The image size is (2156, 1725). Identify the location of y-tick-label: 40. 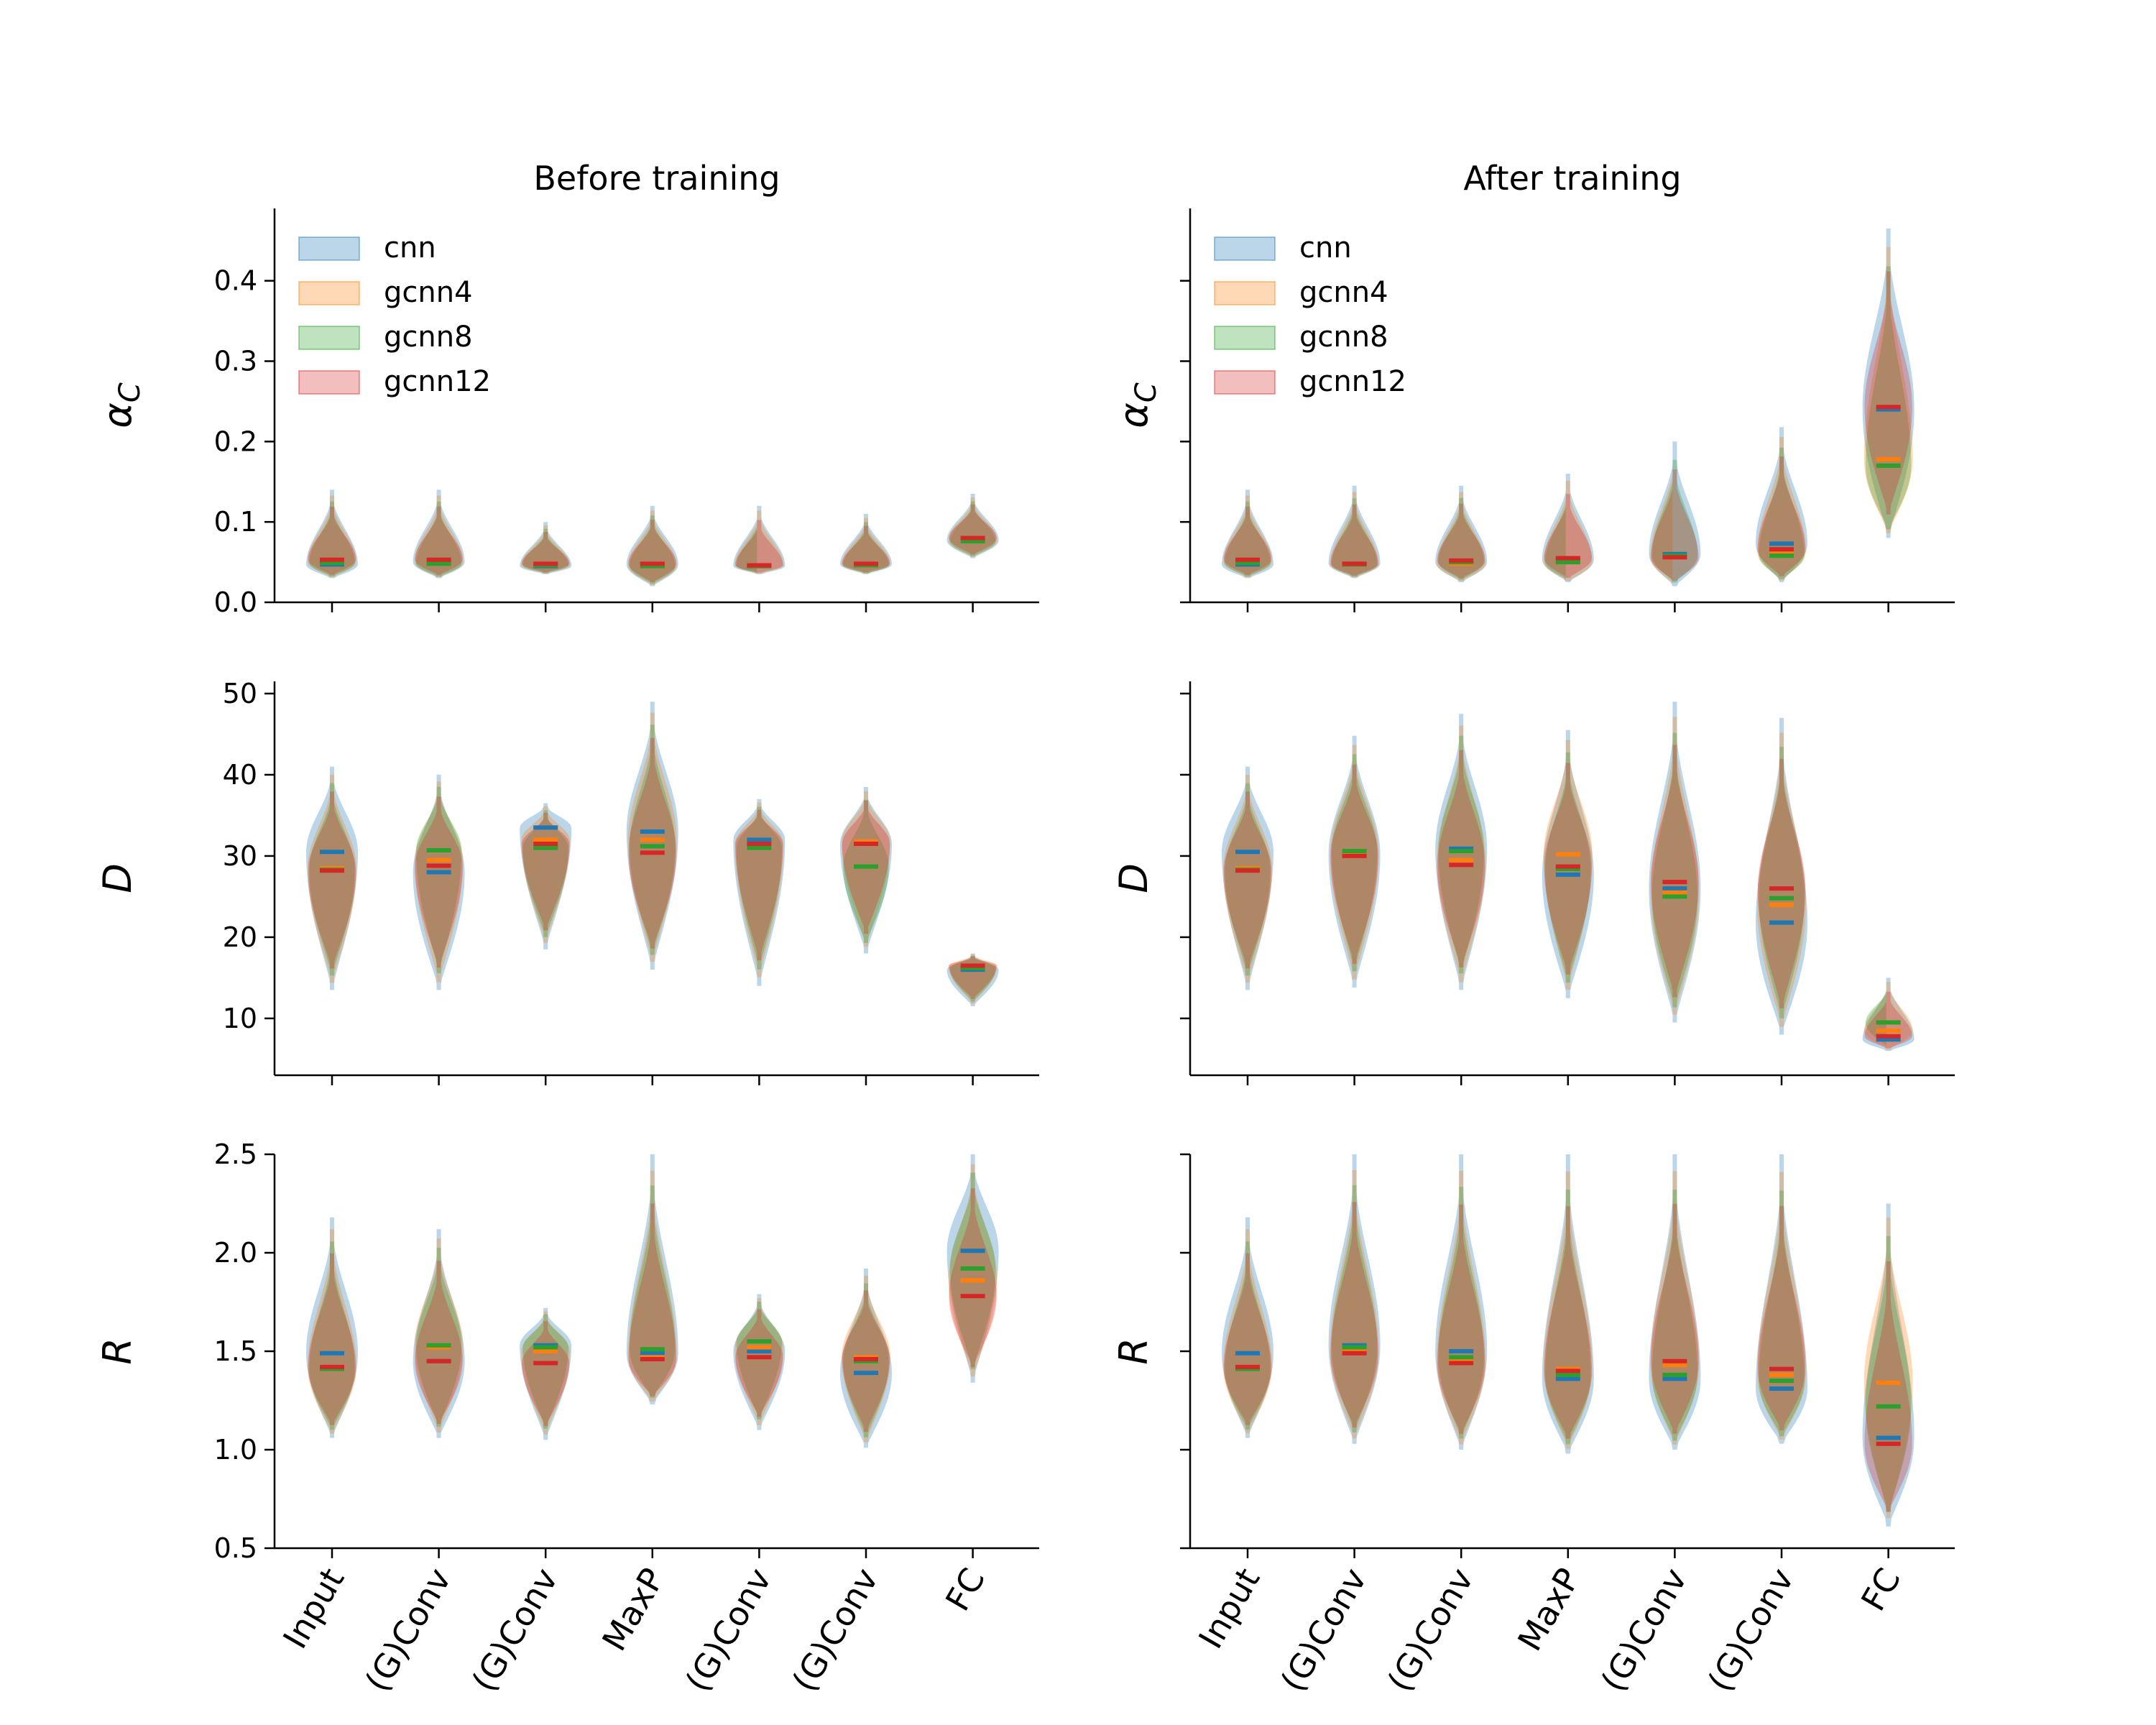
(240, 775).